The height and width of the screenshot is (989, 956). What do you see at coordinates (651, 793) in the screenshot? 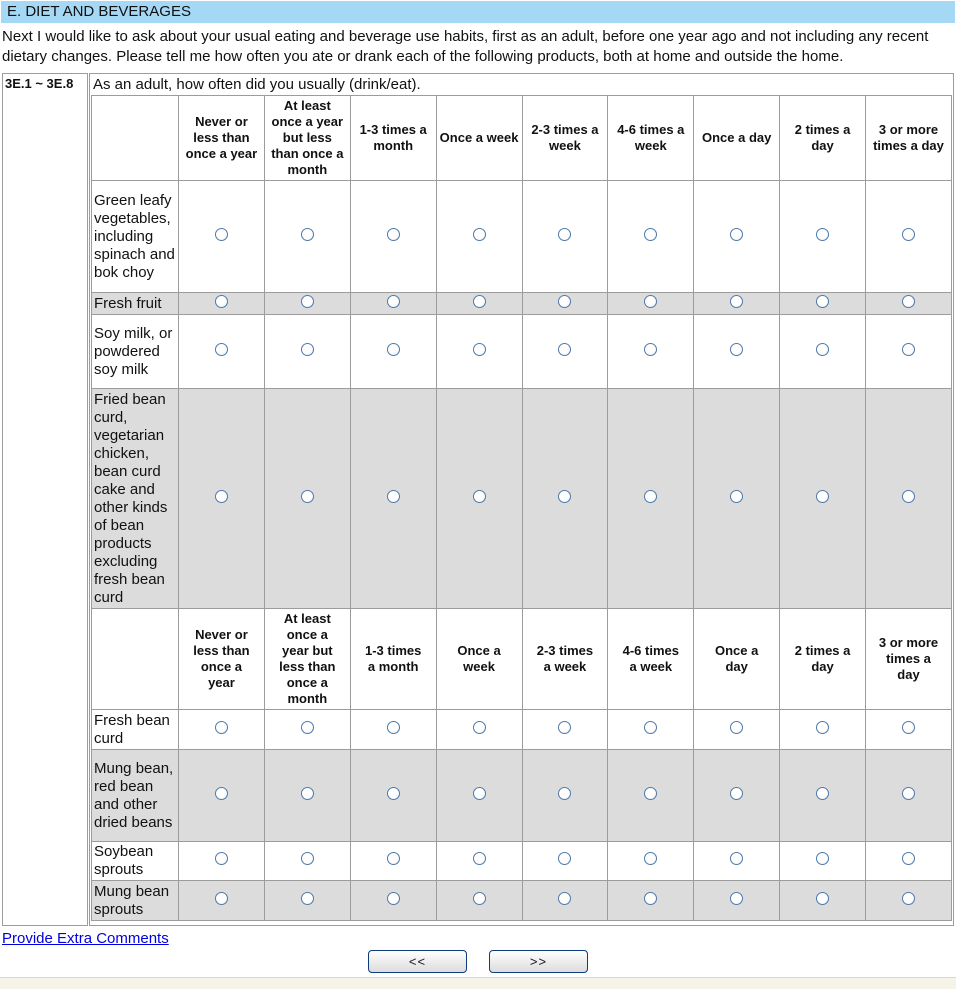
I see `radio-g2-r2-c6` at bounding box center [651, 793].